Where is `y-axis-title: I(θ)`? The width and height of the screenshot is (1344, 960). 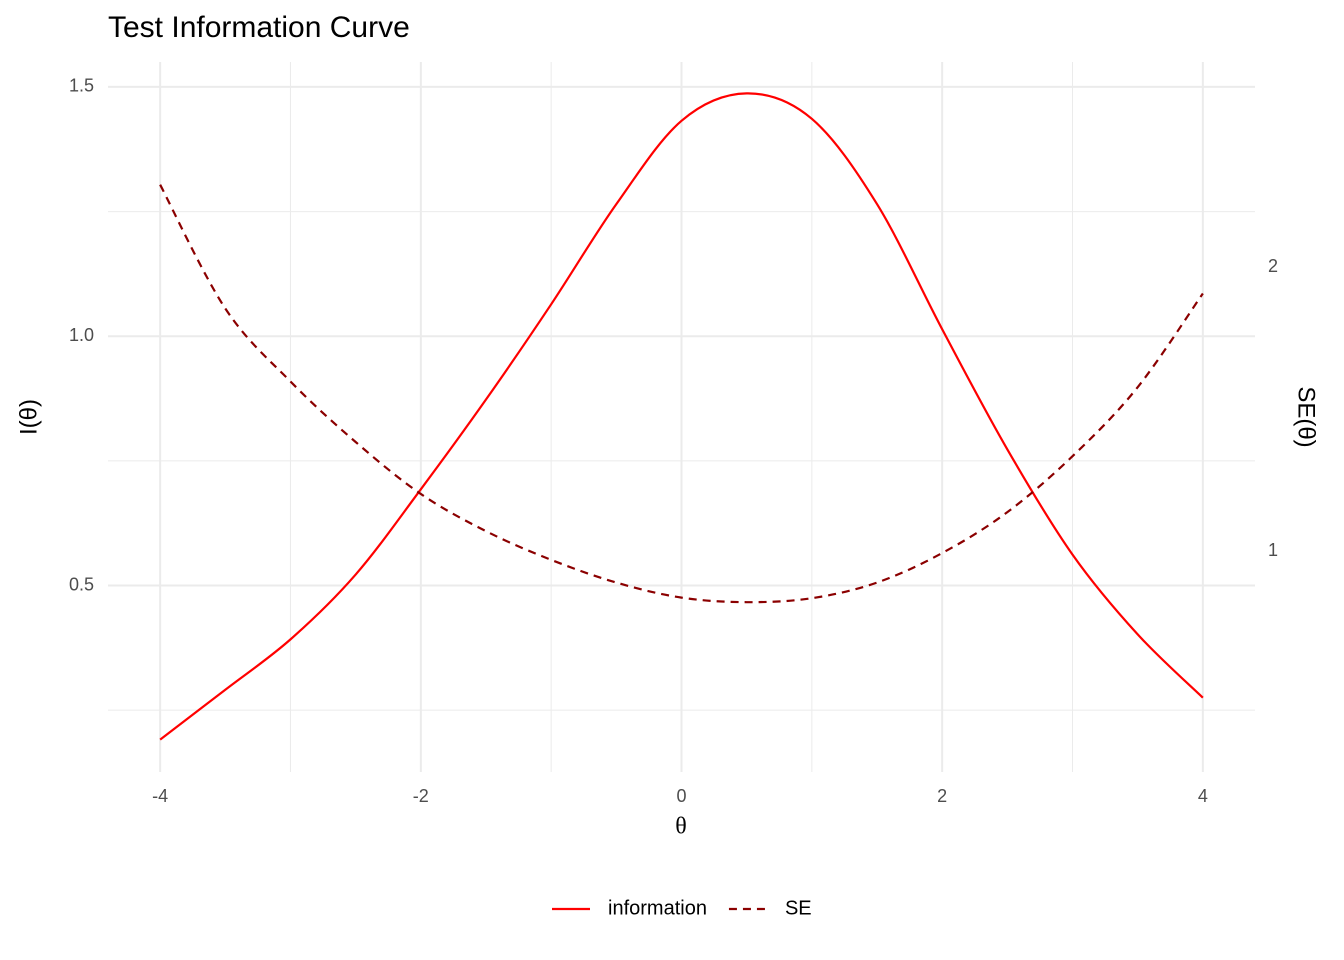
y-axis-title: I(θ) is located at coordinates (28, 417).